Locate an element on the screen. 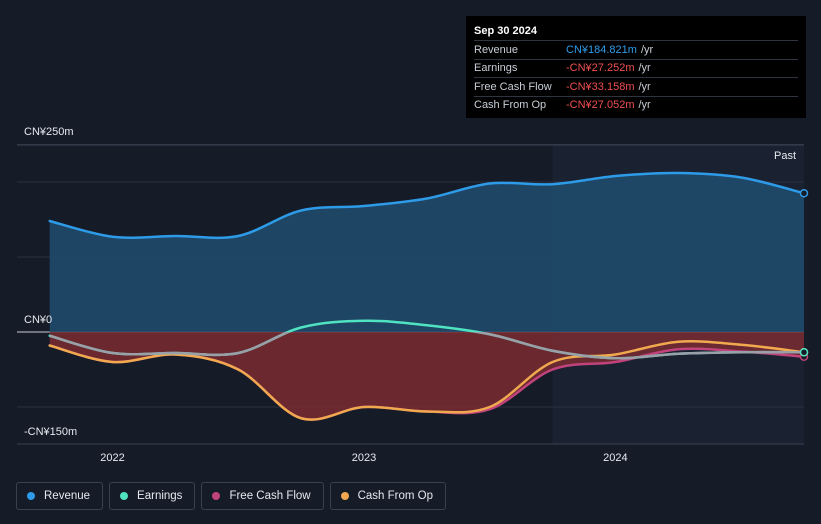  tooltip-row-cfo: Cash From Op -CN¥27.052m /yr is located at coordinates (636, 105).